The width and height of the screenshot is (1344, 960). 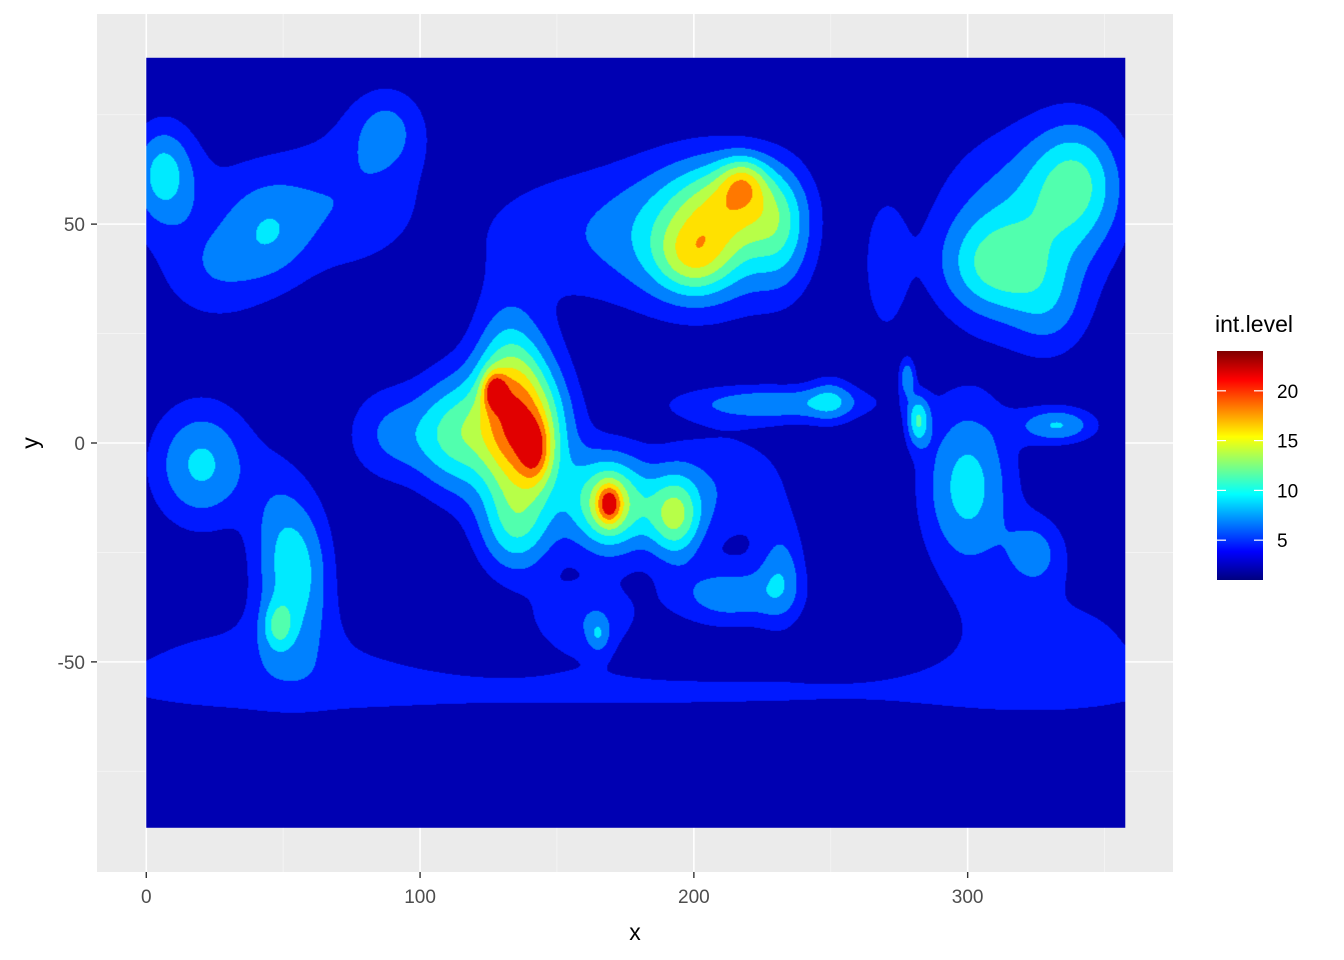 I want to click on legend: int.level 5 10 15 20, so click(x=1256, y=445).